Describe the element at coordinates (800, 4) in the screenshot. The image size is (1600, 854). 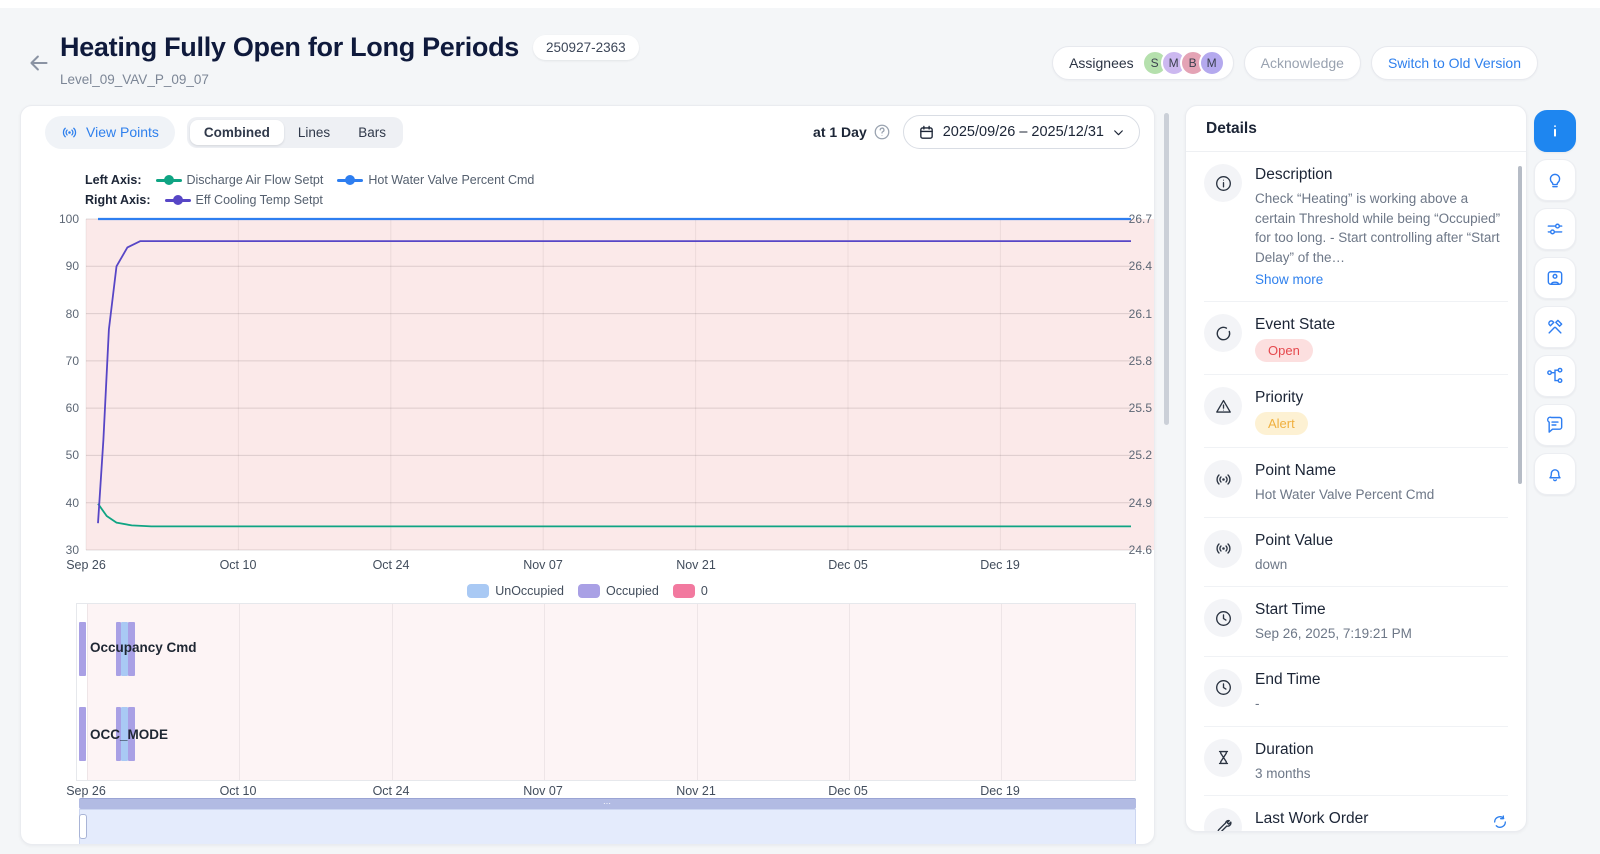
I see `top-strip` at that location.